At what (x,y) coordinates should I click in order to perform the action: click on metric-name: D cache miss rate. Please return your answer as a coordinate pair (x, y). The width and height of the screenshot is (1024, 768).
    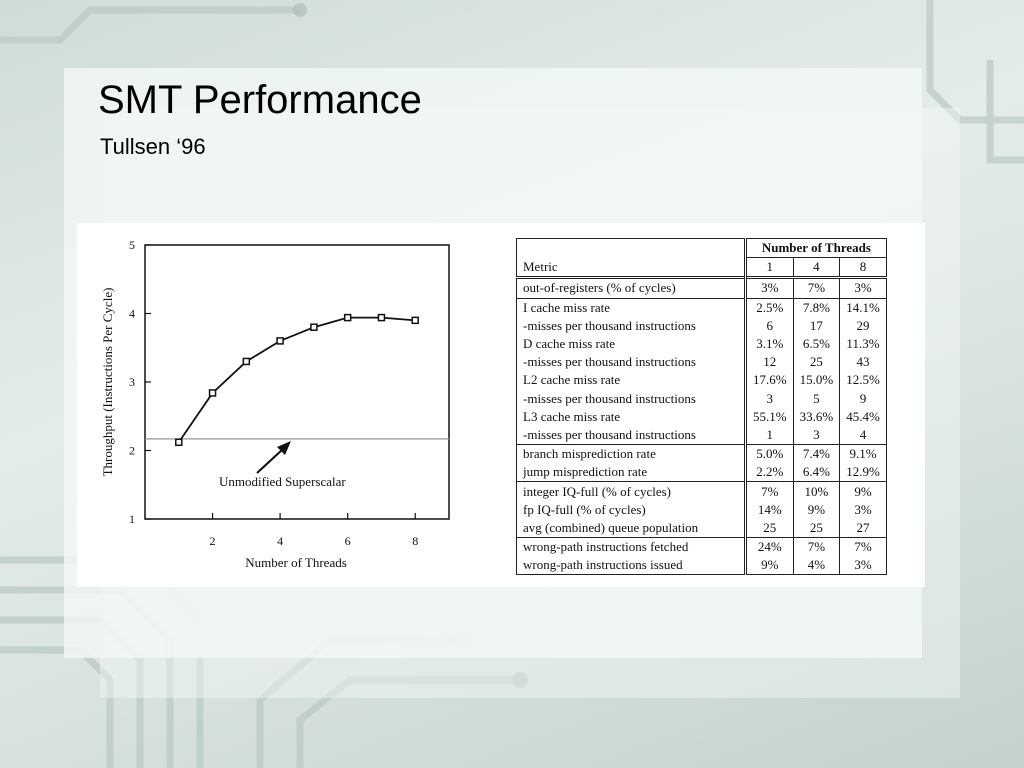
    Looking at the image, I should click on (569, 344).